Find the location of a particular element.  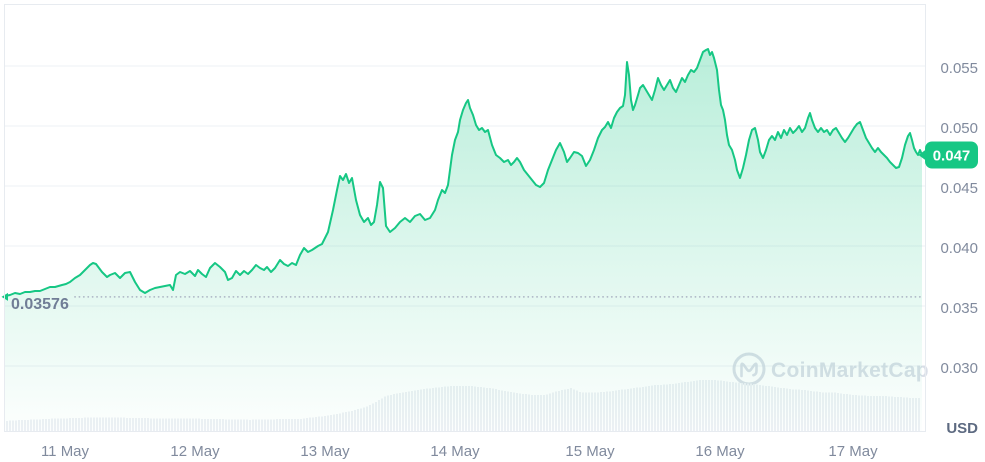

y-tick-0050: 0.050 is located at coordinates (959, 128).